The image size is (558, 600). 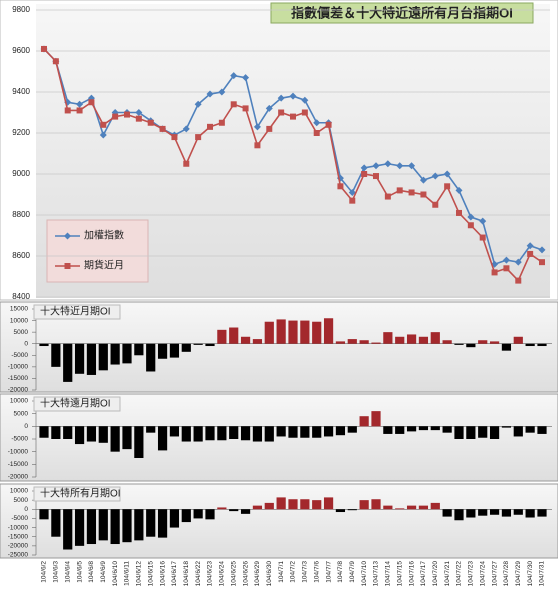 I want to click on chart-title: 指數價差＆十大特近遠所有月台指期OI, so click(x=402, y=12).